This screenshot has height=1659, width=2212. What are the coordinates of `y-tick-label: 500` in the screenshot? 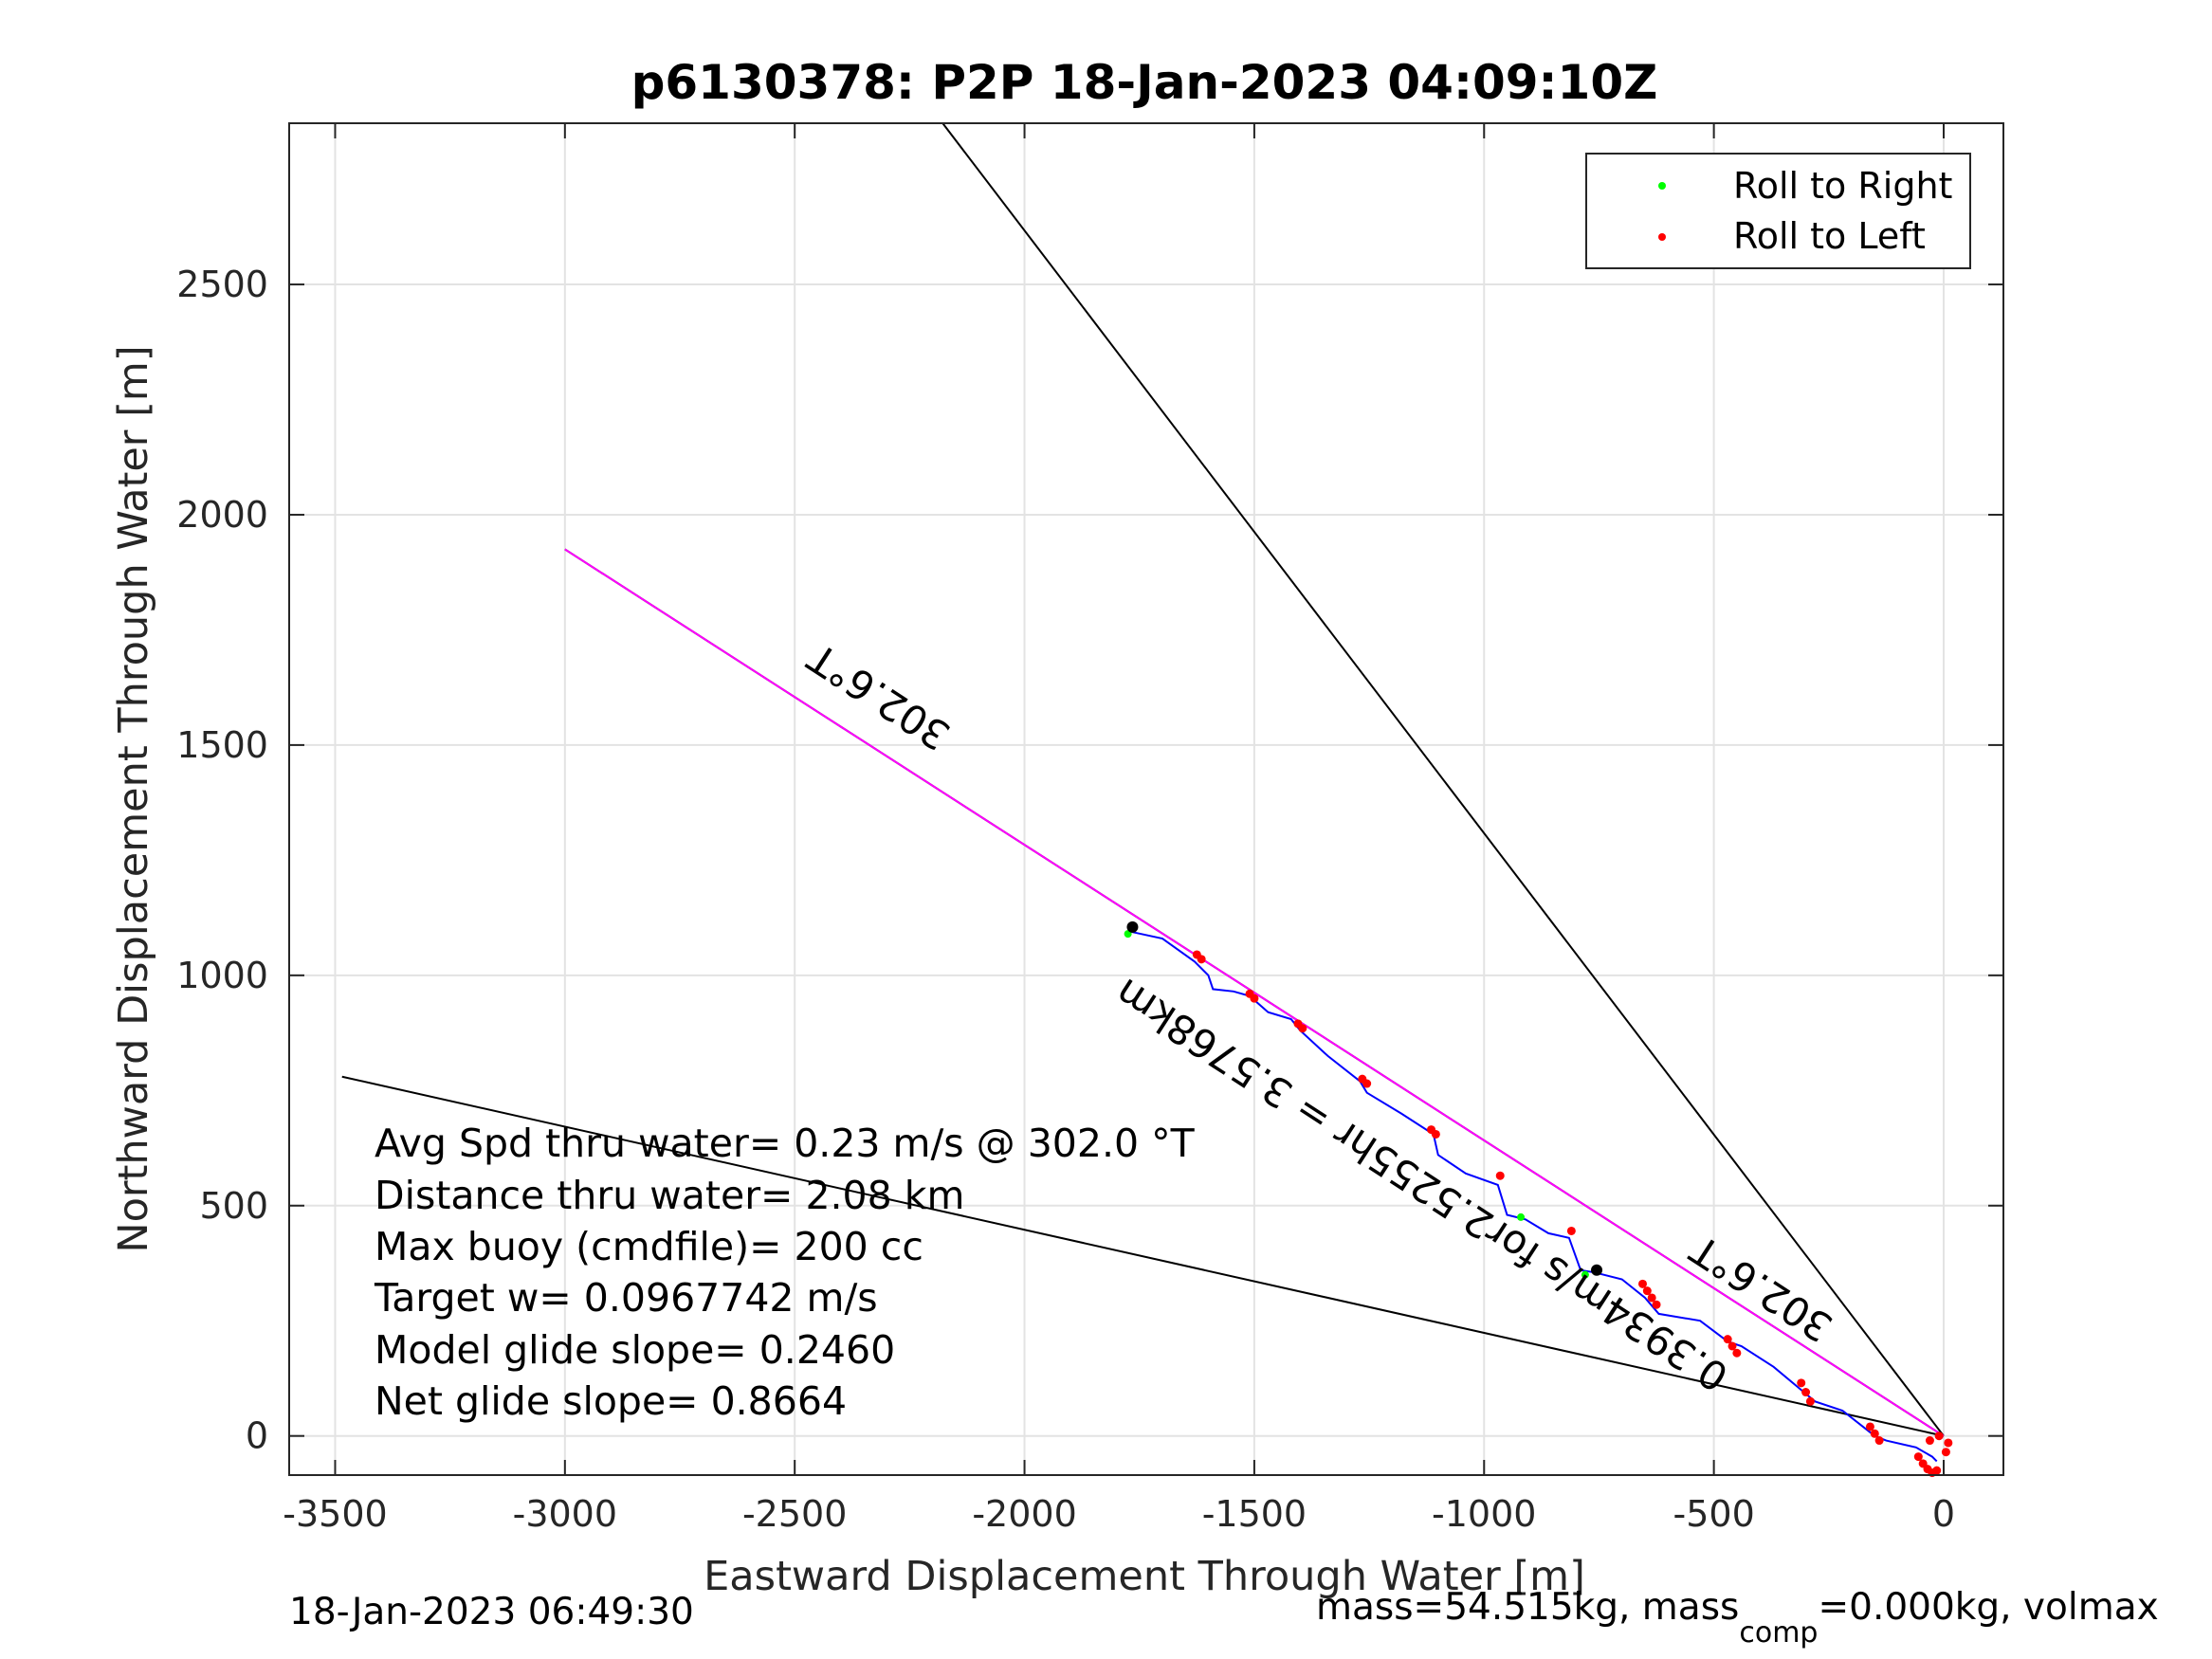 It's located at (233, 1206).